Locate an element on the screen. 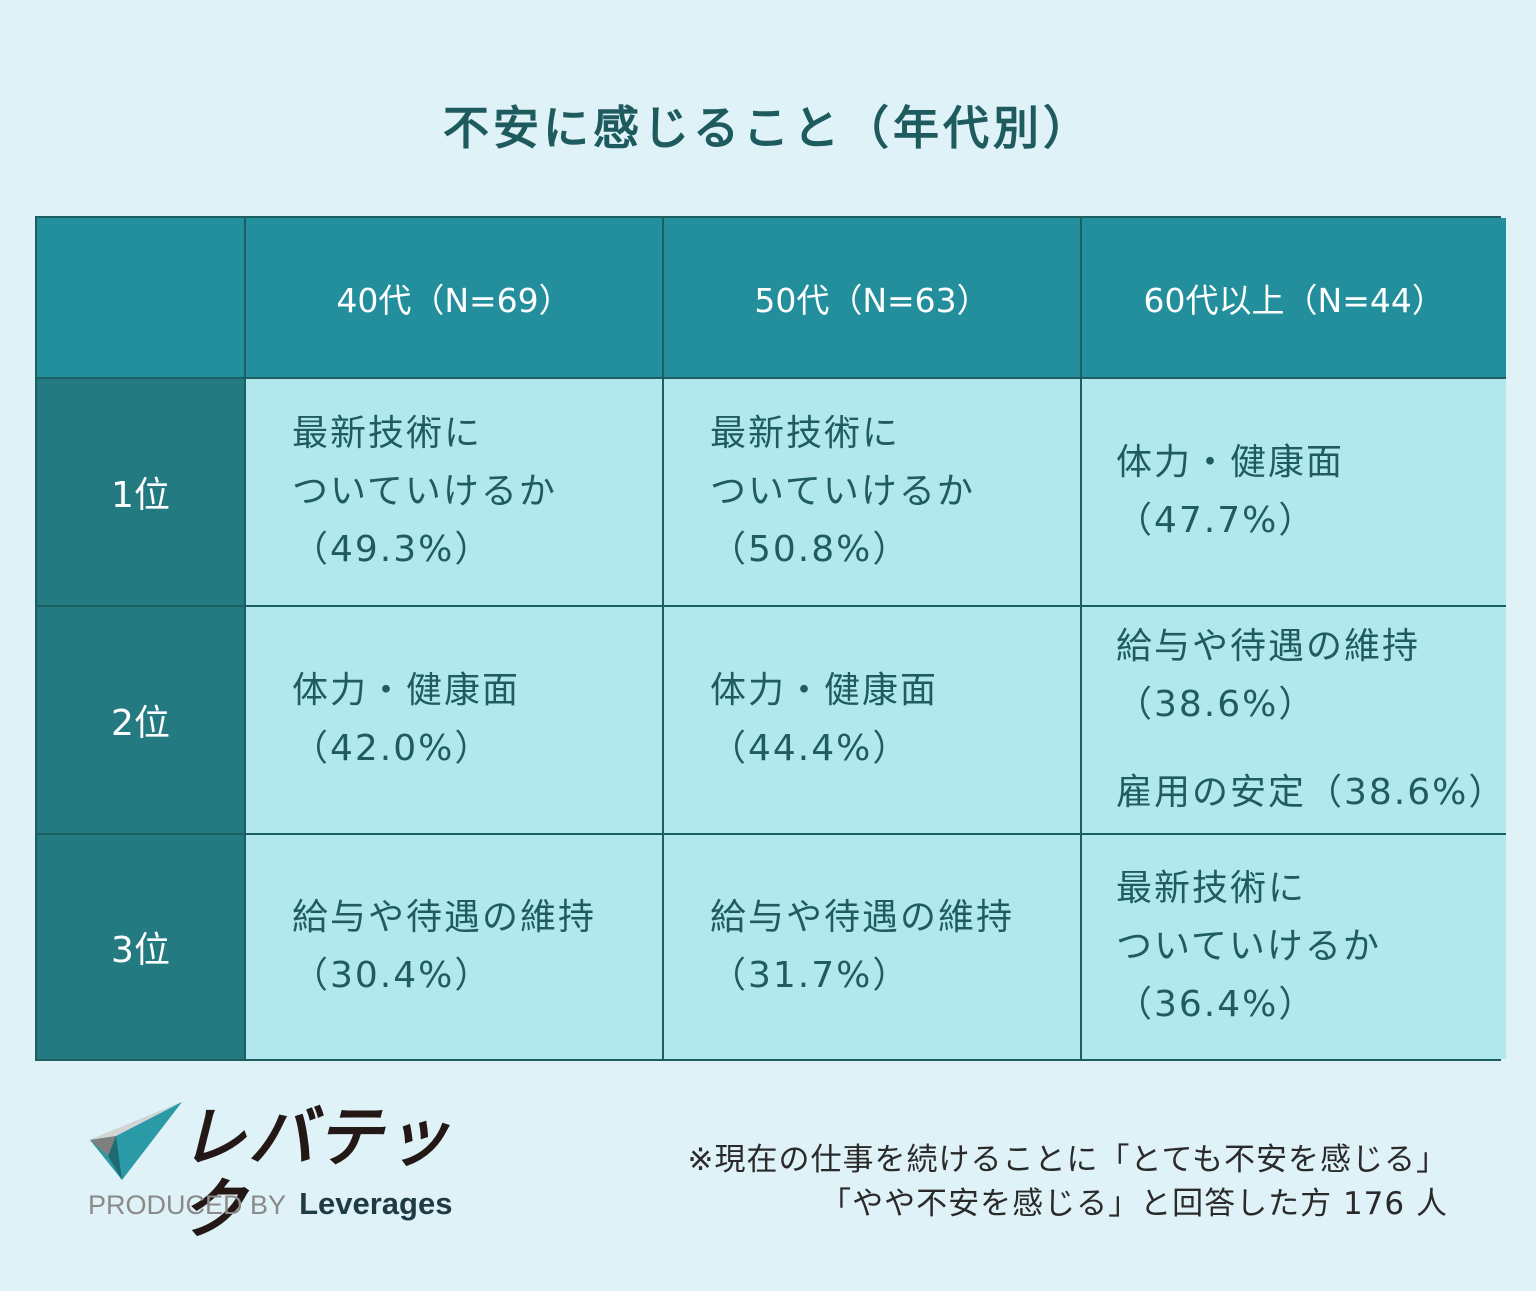 This screenshot has height=1291, width=1536. cell-percent: （31.7%） is located at coordinates (810, 975).